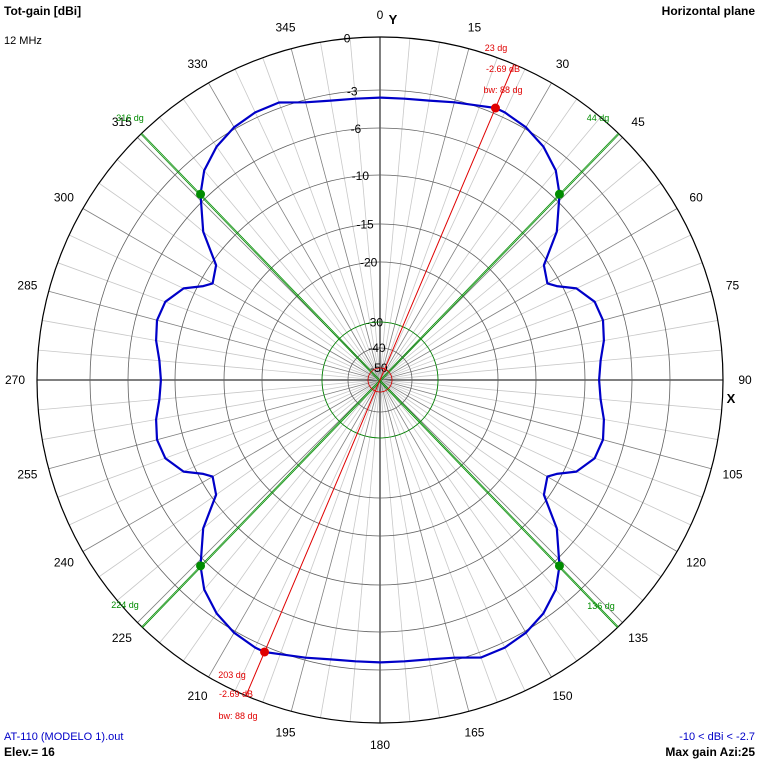 This screenshot has width=761, height=761. What do you see at coordinates (708, 11) in the screenshot?
I see `plane-label: Horizontal plane` at bounding box center [708, 11].